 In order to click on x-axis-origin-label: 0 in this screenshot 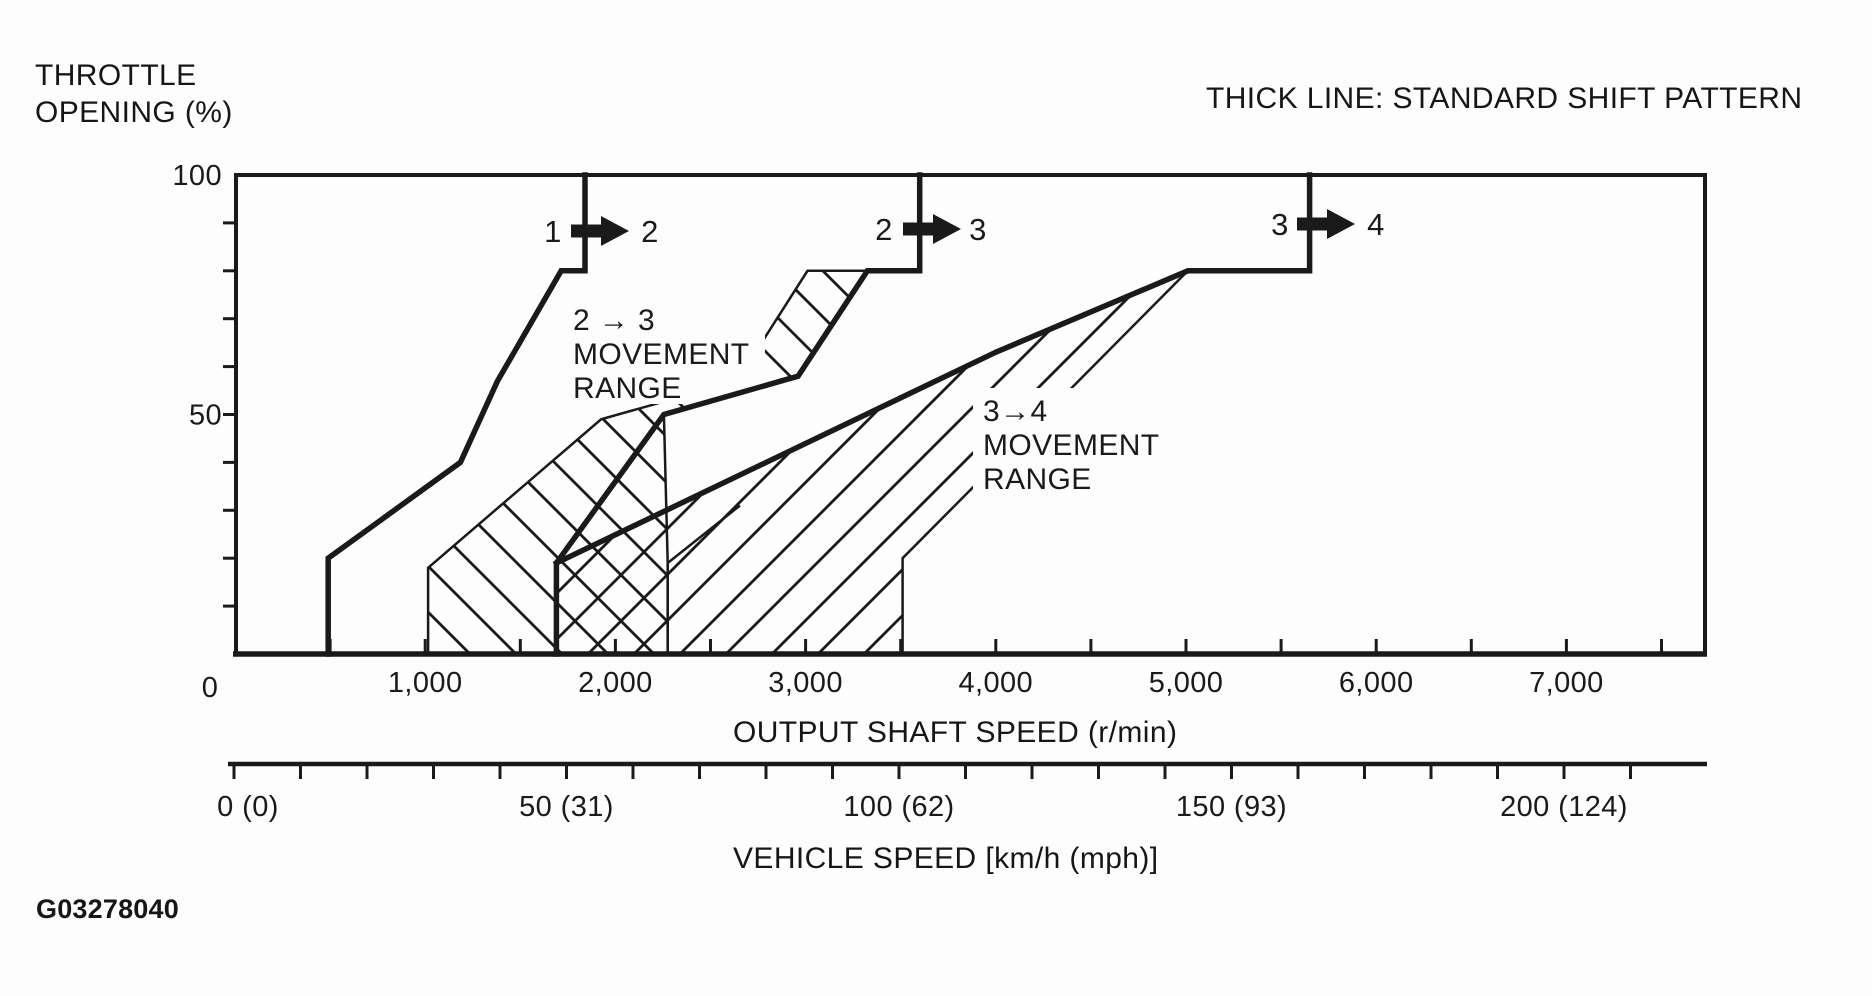, I will do `click(210, 688)`.